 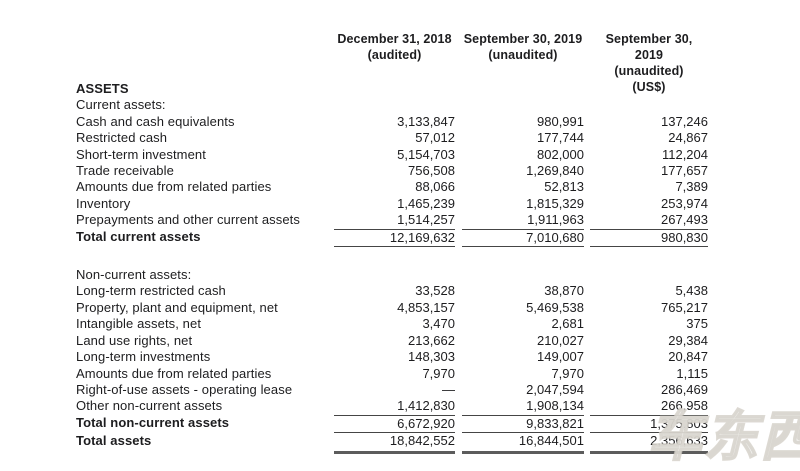 I want to click on row-value: 148,303, so click(x=431, y=357).